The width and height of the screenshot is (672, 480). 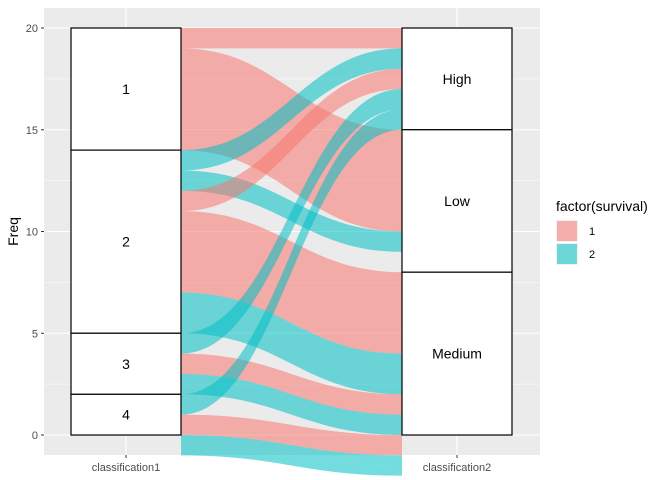 I want to click on y-axis: 0 5 10 15 20, so click(x=35, y=232).